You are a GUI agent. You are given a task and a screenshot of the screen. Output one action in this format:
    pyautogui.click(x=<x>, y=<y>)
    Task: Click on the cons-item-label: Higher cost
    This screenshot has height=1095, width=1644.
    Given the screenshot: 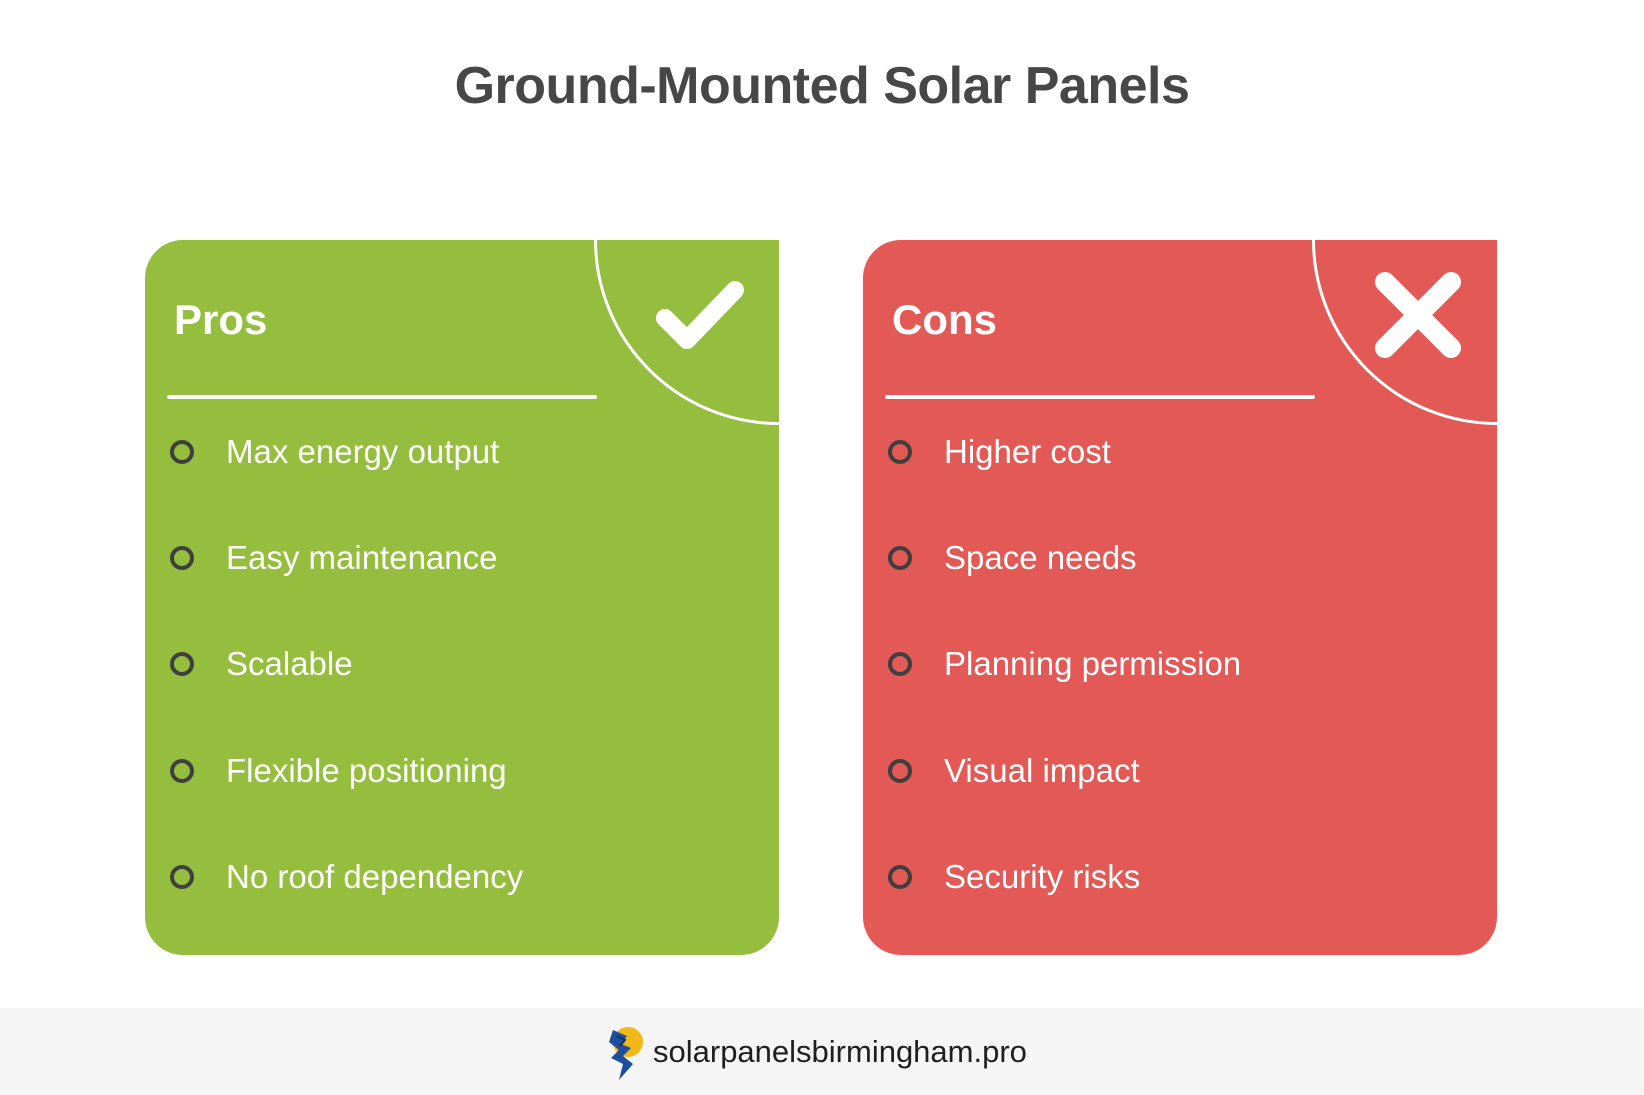 What is the action you would take?
    pyautogui.click(x=1027, y=451)
    